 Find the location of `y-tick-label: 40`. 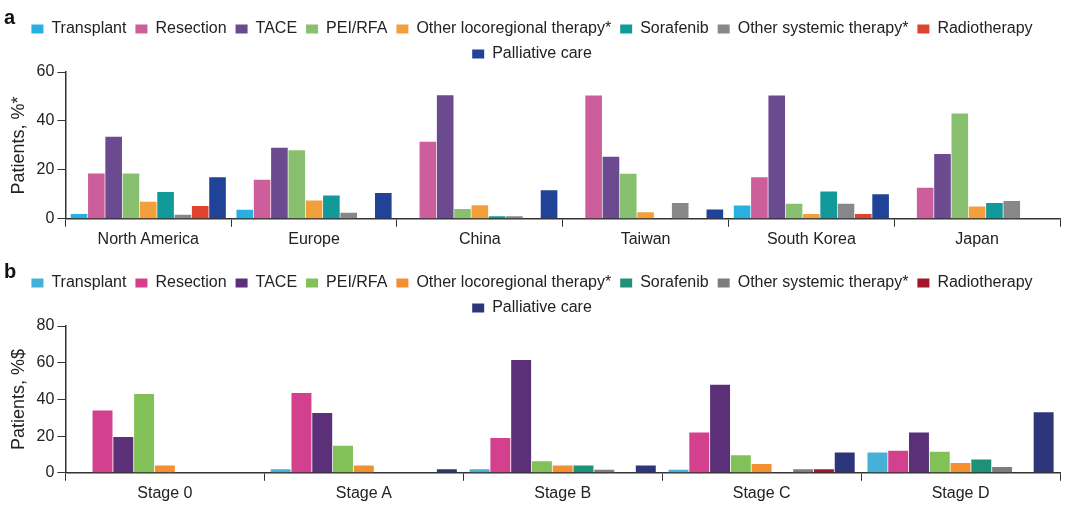

y-tick-label: 40 is located at coordinates (45, 120).